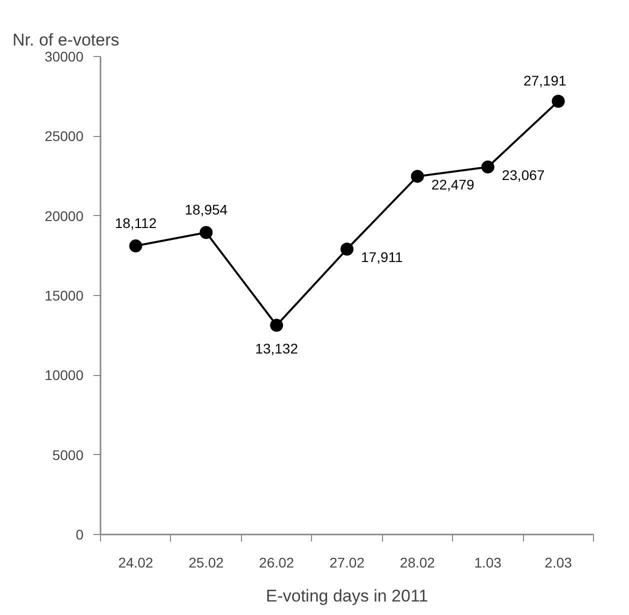 The height and width of the screenshot is (615, 629). Describe the element at coordinates (64, 216) in the screenshot. I see `y-tick-label: 20000` at that location.